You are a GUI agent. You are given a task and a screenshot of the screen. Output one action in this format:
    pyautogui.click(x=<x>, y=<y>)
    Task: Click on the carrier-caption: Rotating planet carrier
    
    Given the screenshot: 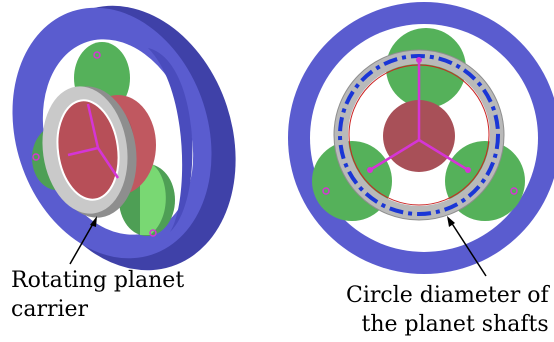 What is the action you would take?
    pyautogui.click(x=97, y=295)
    